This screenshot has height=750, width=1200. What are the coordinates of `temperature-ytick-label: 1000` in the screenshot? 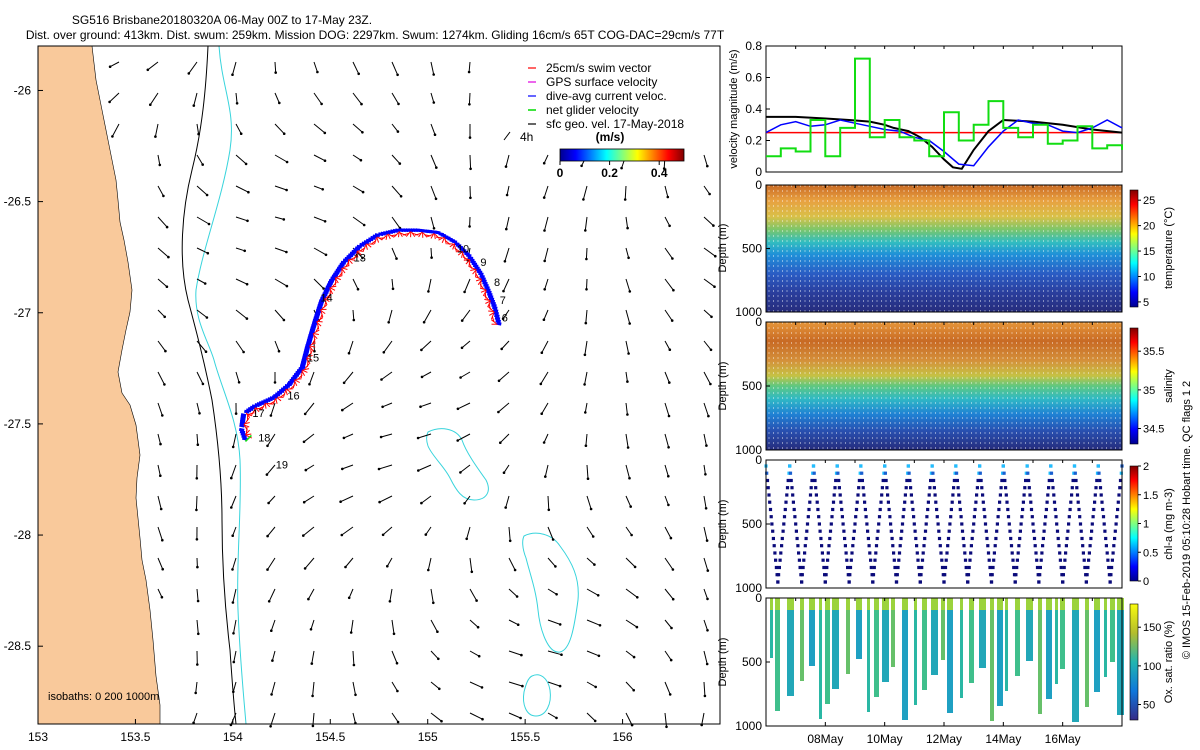 It's located at (748, 312).